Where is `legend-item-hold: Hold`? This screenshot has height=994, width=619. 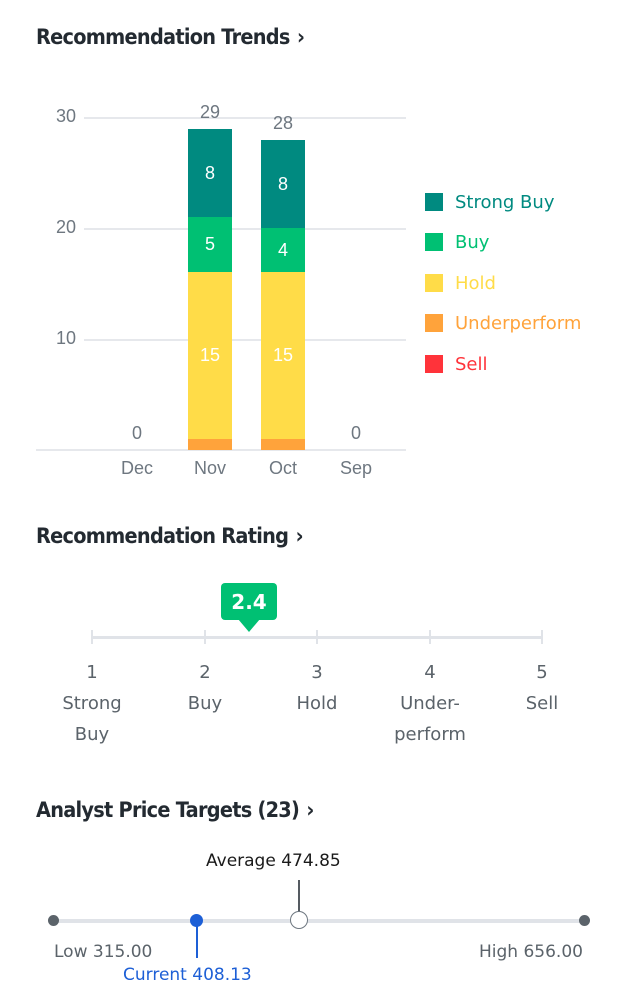 legend-item-hold: Hold is located at coordinates (460, 283).